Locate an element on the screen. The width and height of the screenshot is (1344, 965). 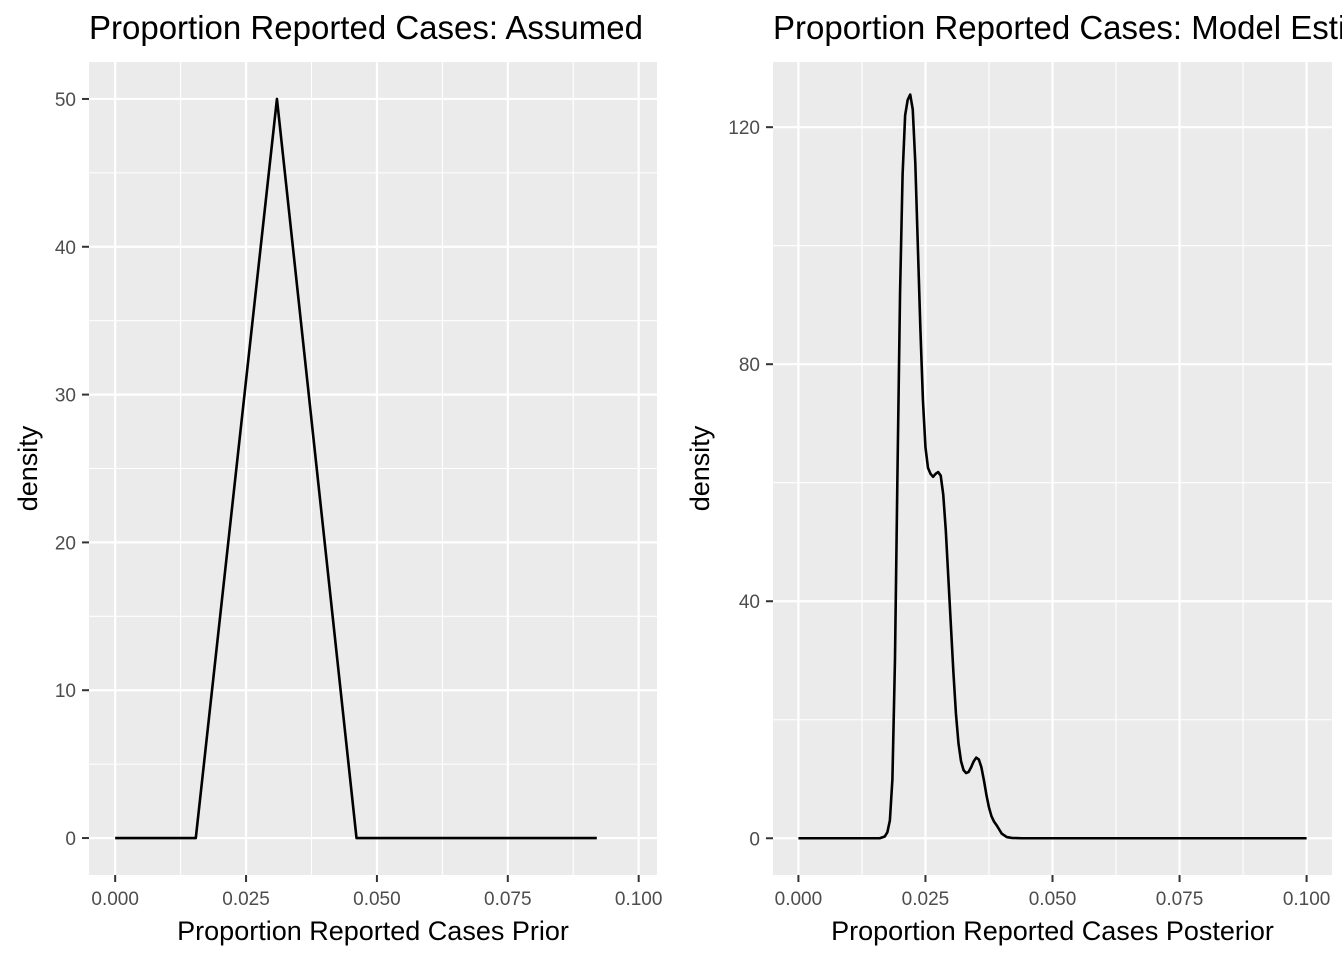
y-tick-label: 80 is located at coordinates (749, 365).